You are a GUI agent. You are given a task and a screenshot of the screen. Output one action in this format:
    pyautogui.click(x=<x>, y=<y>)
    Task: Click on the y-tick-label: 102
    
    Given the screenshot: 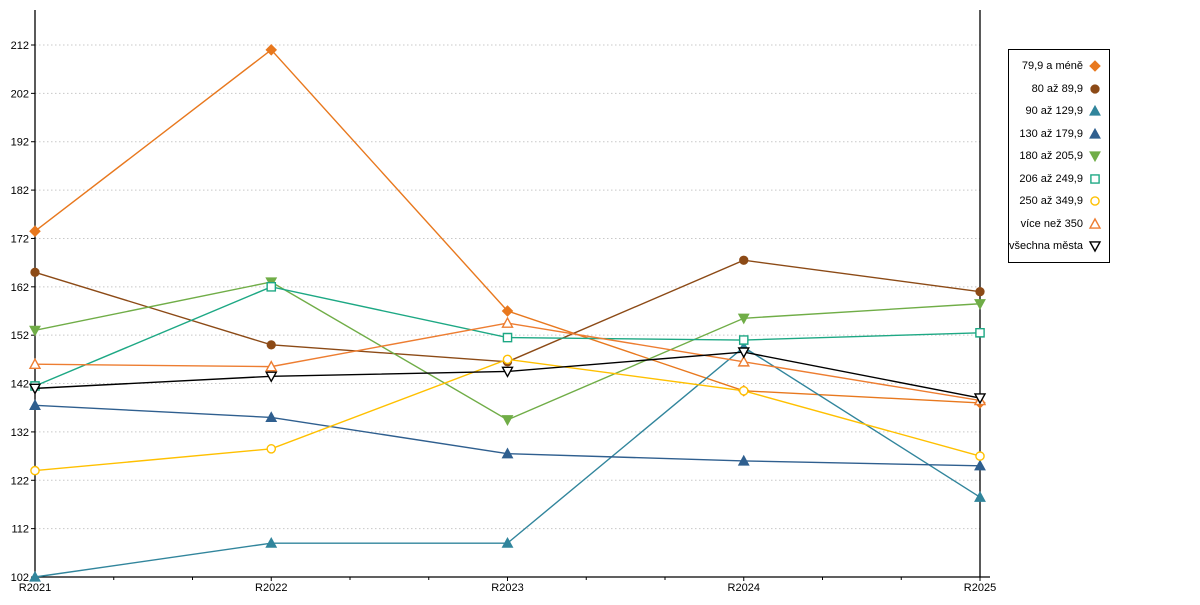 What is the action you would take?
    pyautogui.click(x=20, y=578)
    